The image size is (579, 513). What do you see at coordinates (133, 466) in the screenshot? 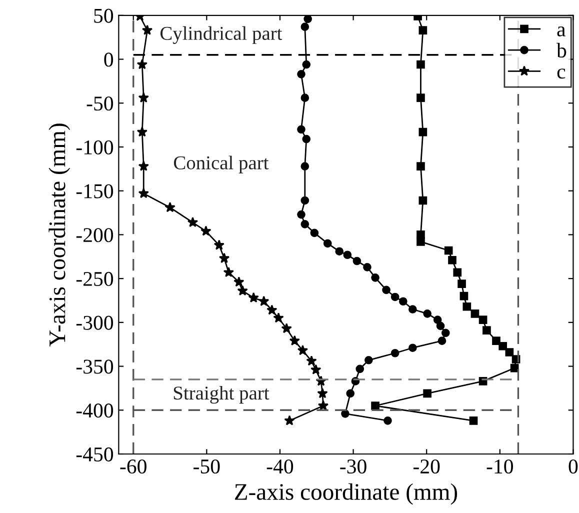
I see `x-tick-label: -60` at bounding box center [133, 466].